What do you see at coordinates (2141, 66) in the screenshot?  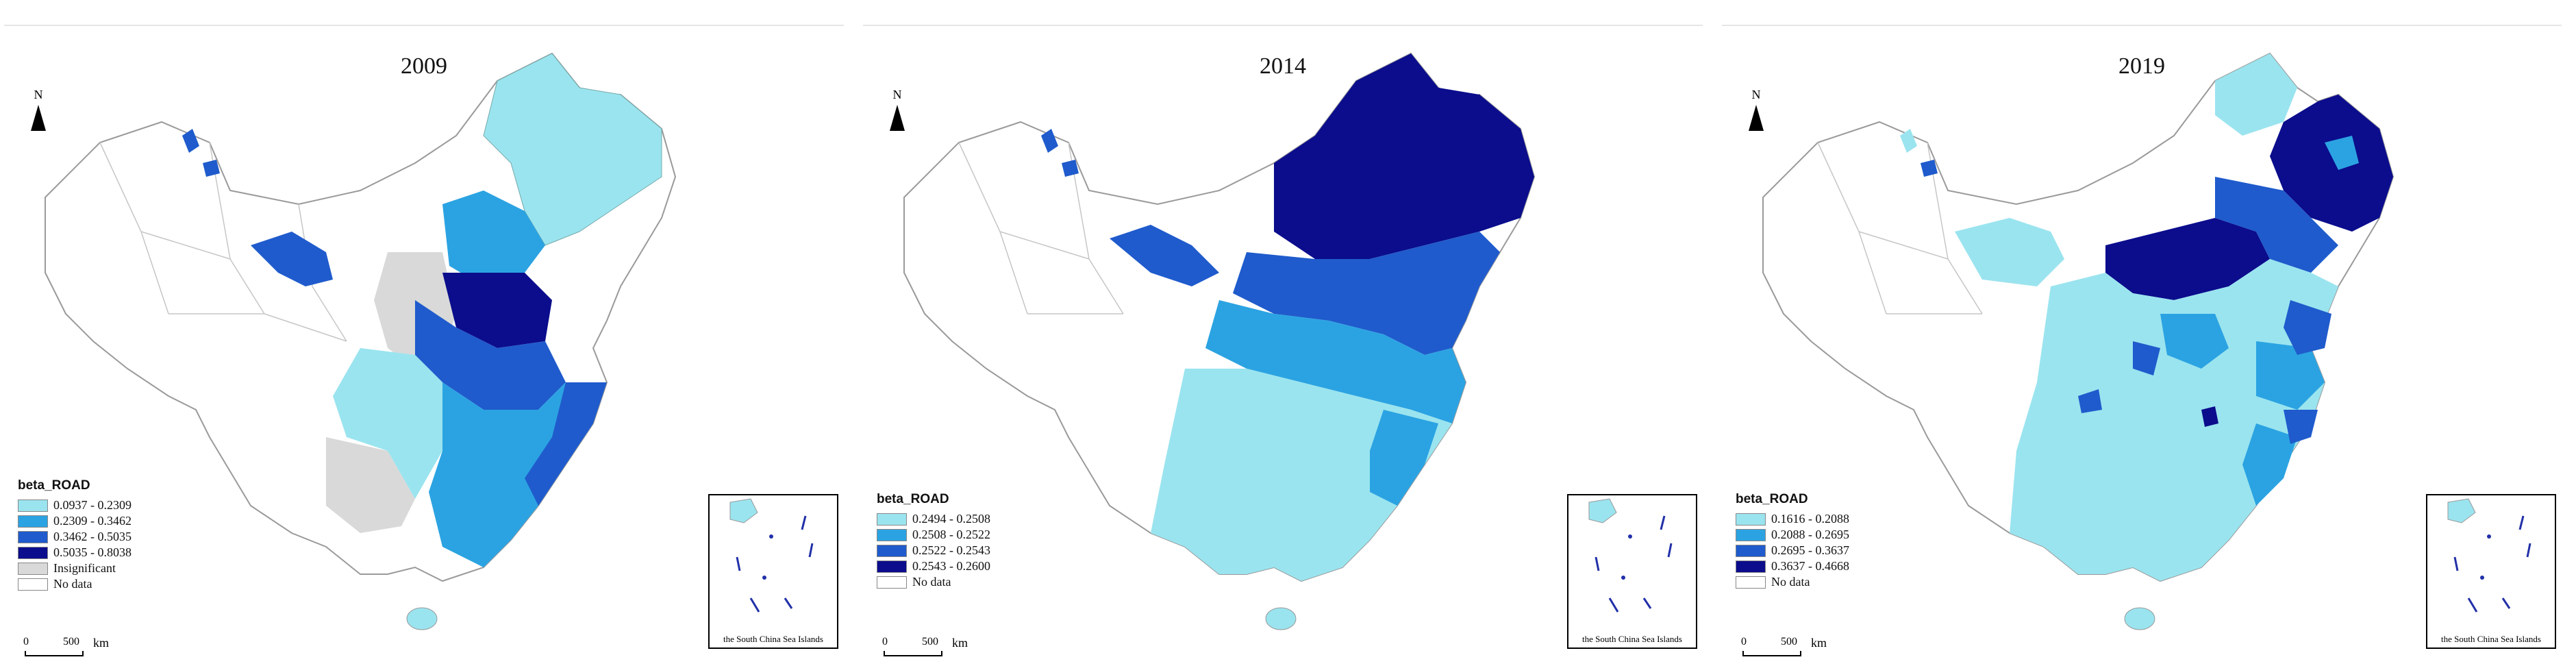 I see `map-title: 2019` at bounding box center [2141, 66].